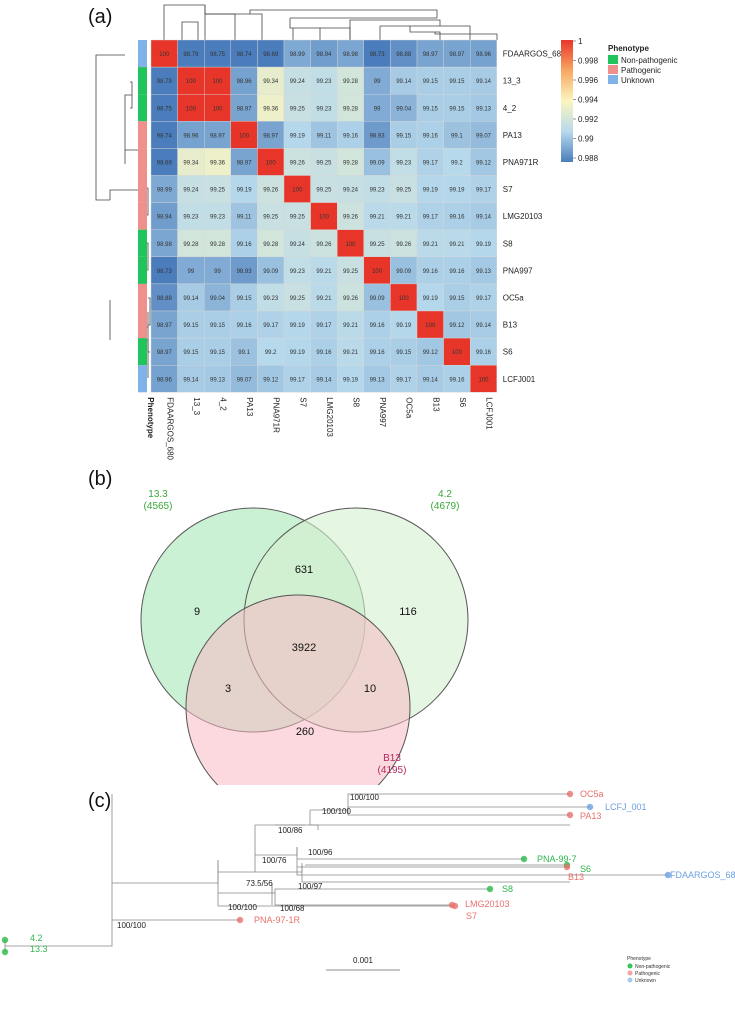  I want to click on node-support-8: 100/100, so click(242, 907).